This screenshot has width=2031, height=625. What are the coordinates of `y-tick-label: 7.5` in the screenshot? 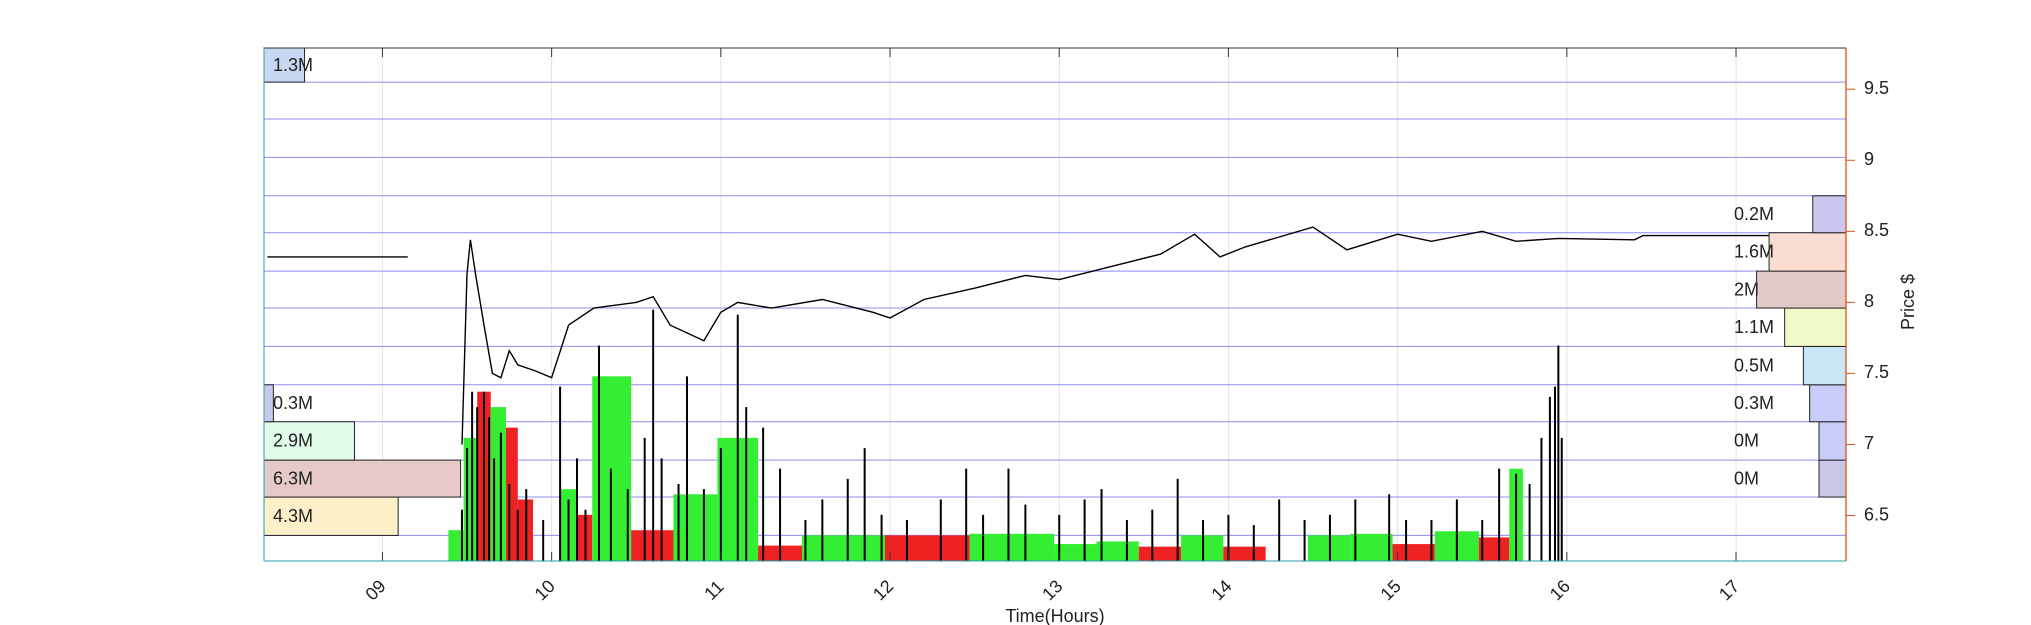 It's located at (1876, 372).